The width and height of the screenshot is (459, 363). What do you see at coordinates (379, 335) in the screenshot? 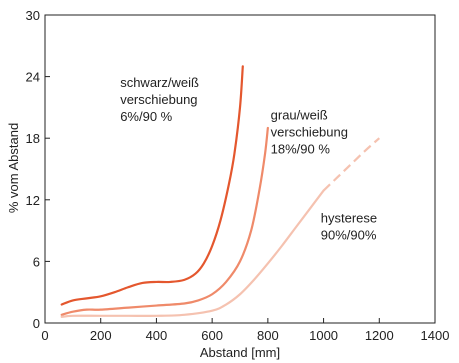
I see `x-tick-label: 1200` at bounding box center [379, 335].